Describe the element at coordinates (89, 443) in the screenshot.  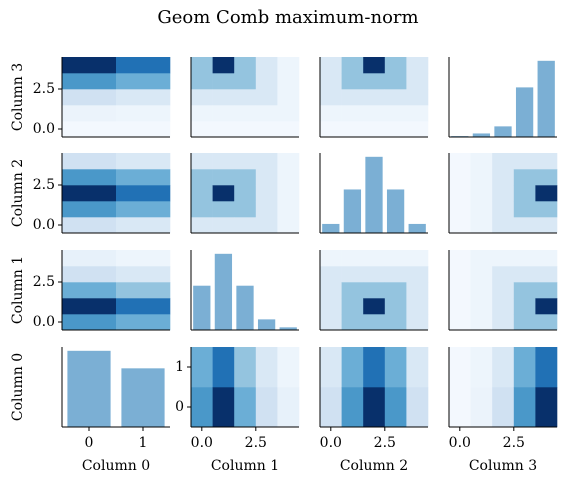
I see `x-tick-label: 0` at that location.